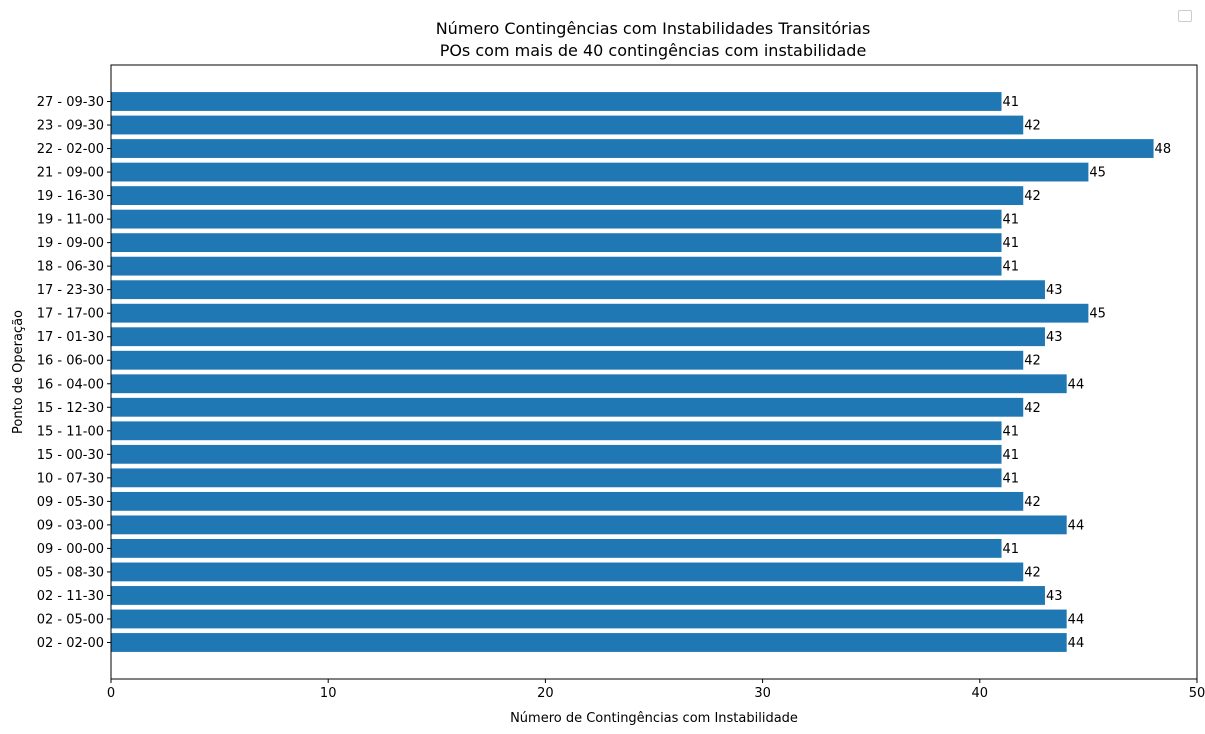 This screenshot has height=734, width=1205. What do you see at coordinates (70, 643) in the screenshot?
I see `y-tick-label: 02 - 02-00` at bounding box center [70, 643].